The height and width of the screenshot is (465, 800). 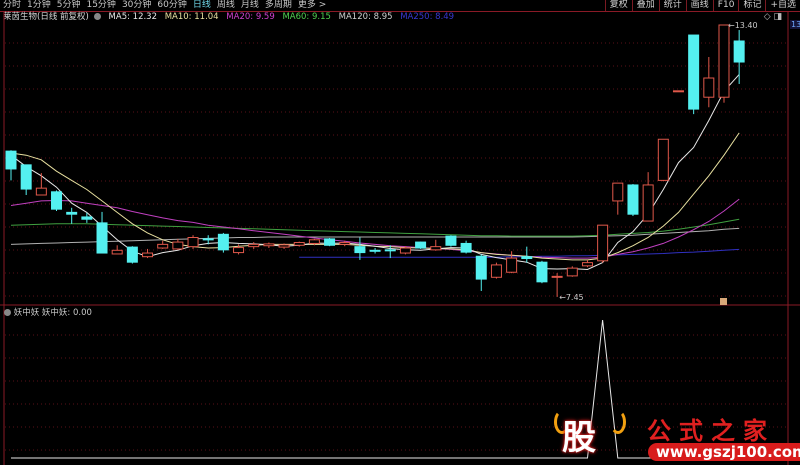 What do you see at coordinates (365, 17) in the screenshot?
I see `ma120-label: MA120: 8.95` at bounding box center [365, 17].